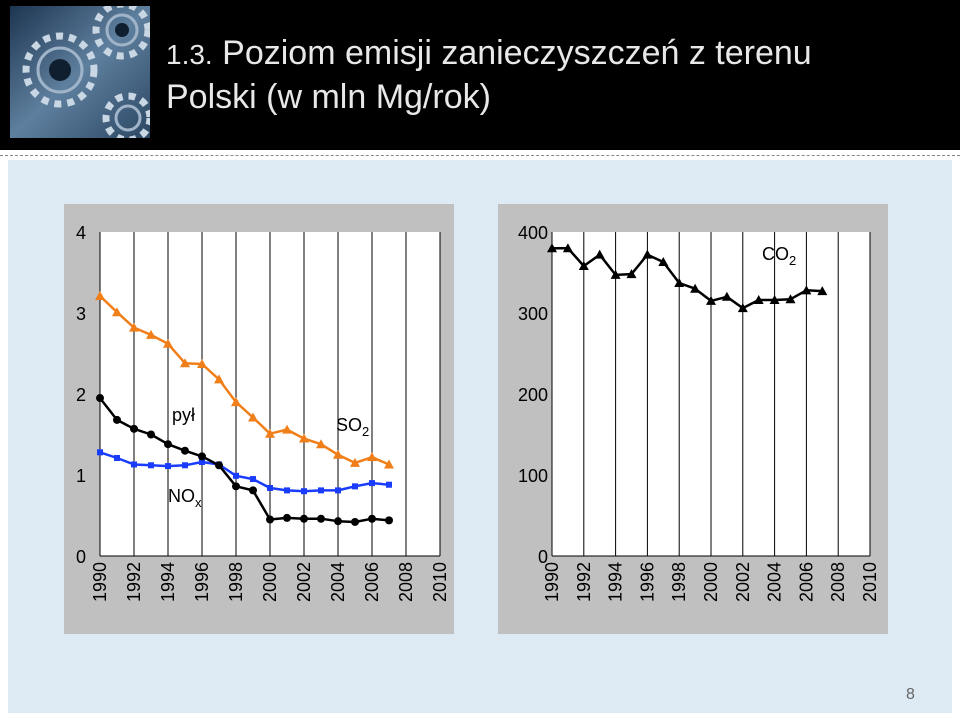 This screenshot has height=716, width=960. What do you see at coordinates (870, 582) in the screenshot?
I see `x-tick-label: 2010` at bounding box center [870, 582].